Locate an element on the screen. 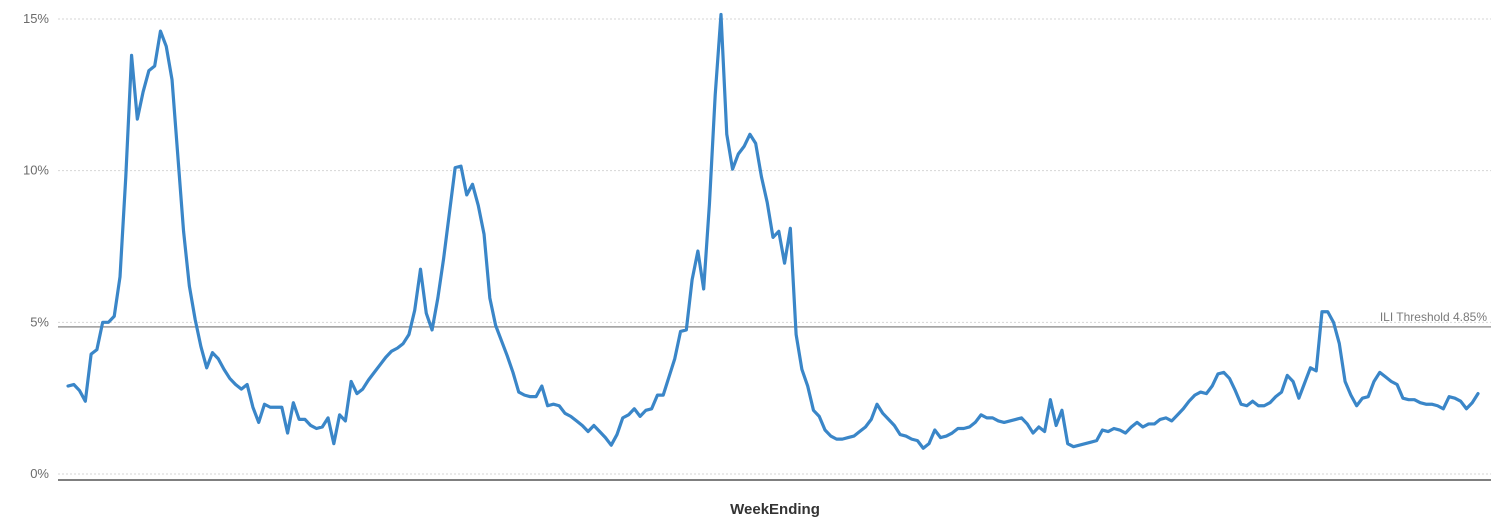 This screenshot has width=1491, height=518. threshold: ILI Threshold 4.85% is located at coordinates (774, 319).